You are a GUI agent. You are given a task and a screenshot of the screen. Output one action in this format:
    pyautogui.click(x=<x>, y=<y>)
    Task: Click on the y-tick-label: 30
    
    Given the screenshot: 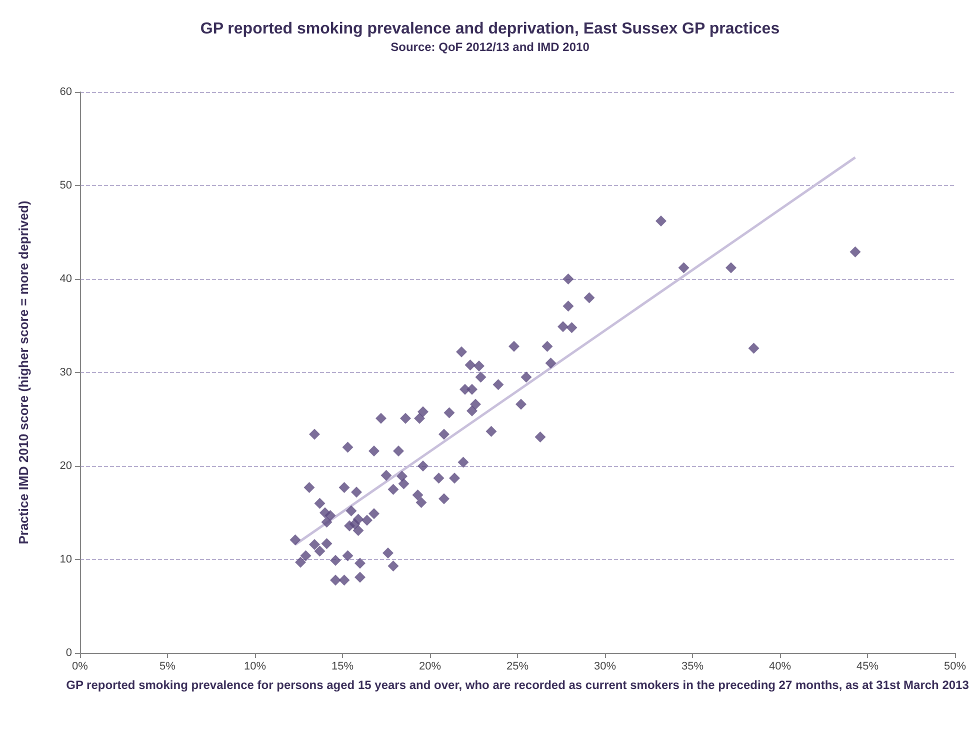 What is the action you would take?
    pyautogui.click(x=66, y=372)
    